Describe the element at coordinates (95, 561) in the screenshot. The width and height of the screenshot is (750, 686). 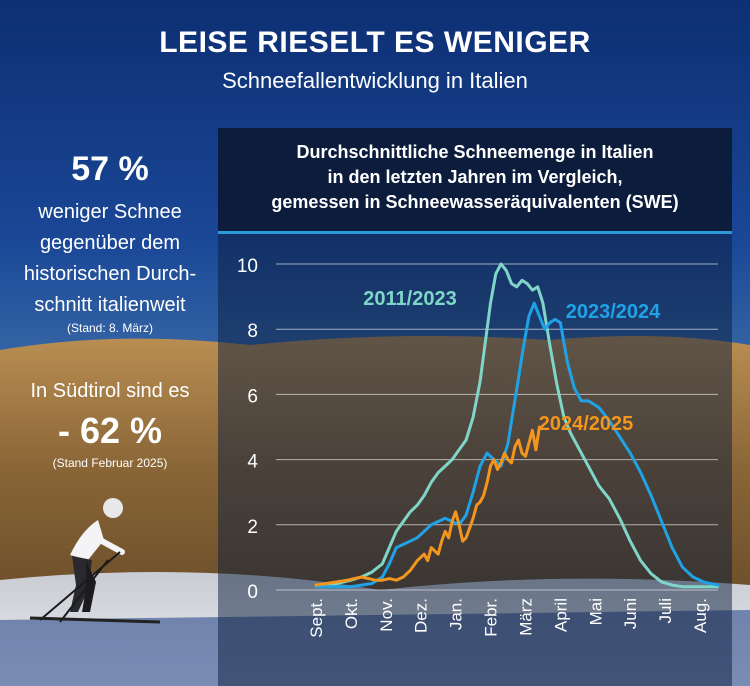
I see `skier-figure` at that location.